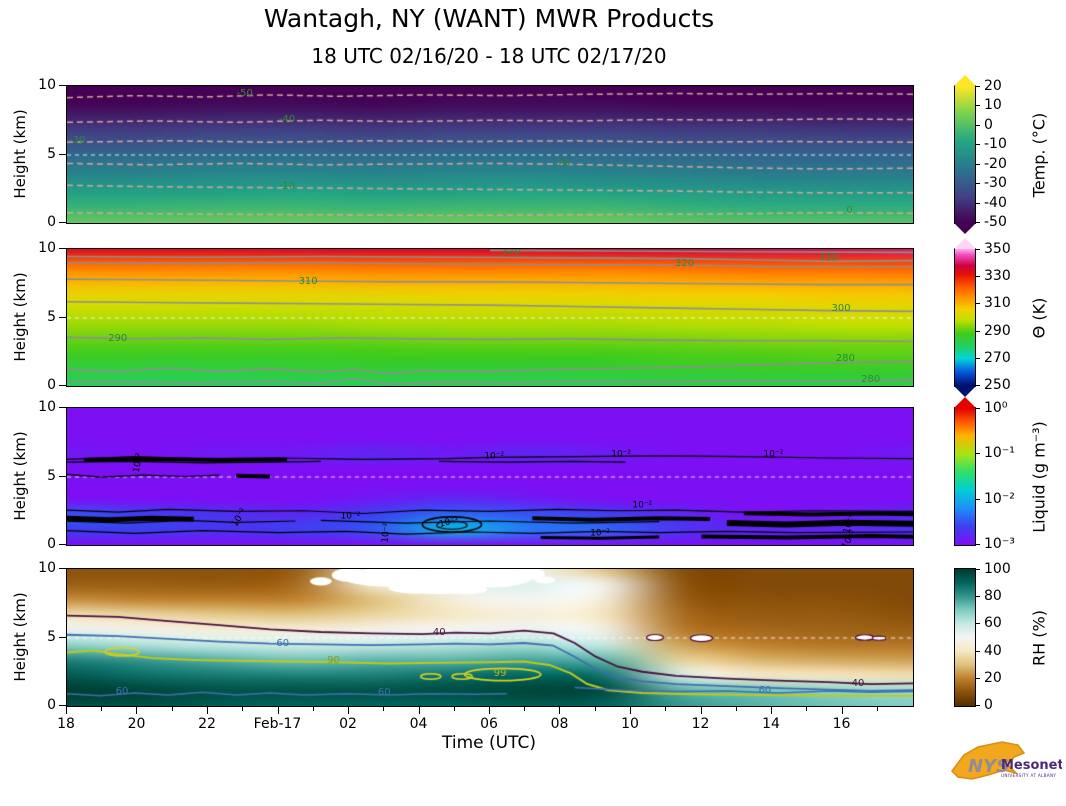 This screenshot has height=806, width=1066. What do you see at coordinates (490, 637) in the screenshot?
I see `rh-heatmap` at bounding box center [490, 637].